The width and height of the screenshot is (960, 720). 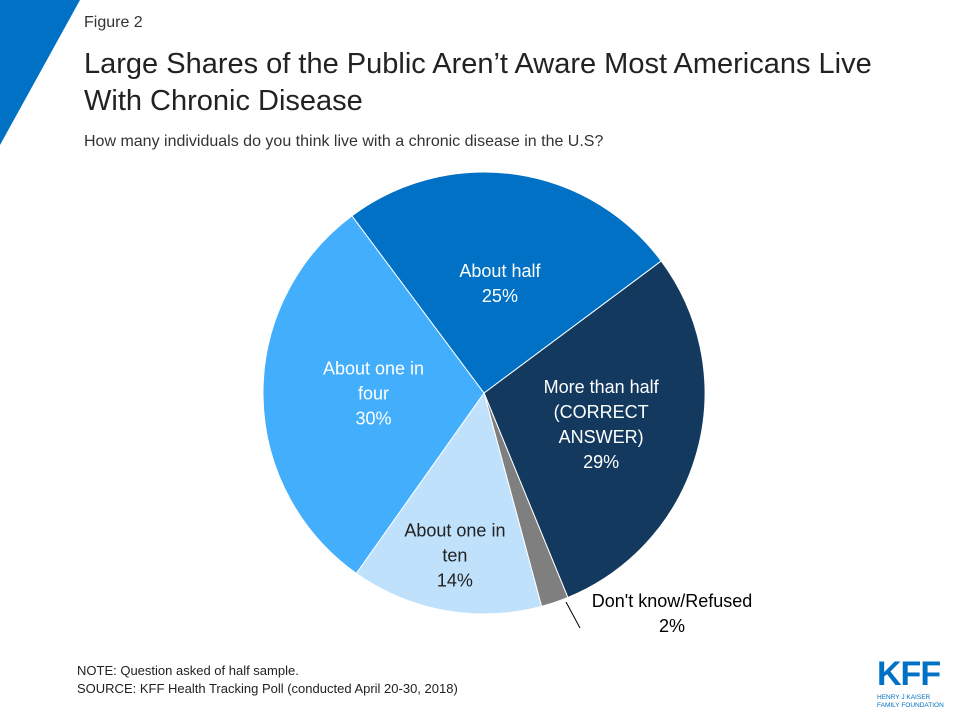 I want to click on value-label: 30%, so click(x=373, y=418).